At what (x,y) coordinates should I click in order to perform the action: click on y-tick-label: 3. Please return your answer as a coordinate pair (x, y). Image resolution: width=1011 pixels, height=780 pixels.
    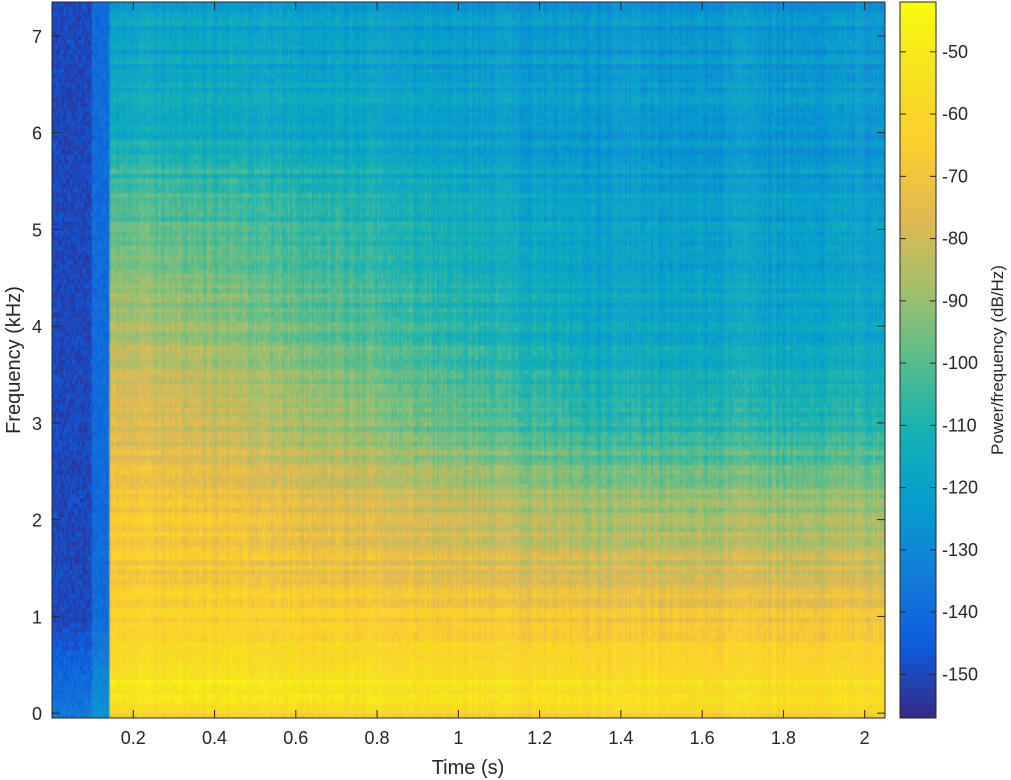
    Looking at the image, I should click on (37, 424).